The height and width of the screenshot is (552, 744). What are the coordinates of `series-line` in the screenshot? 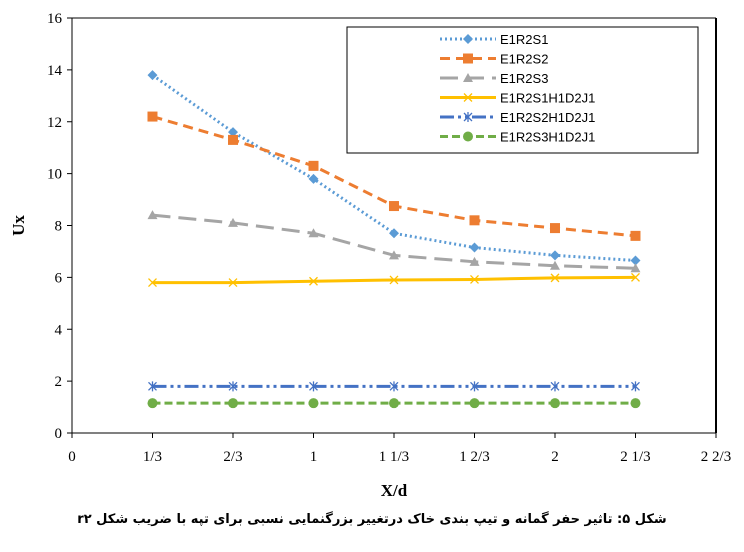 It's located at (394, 241).